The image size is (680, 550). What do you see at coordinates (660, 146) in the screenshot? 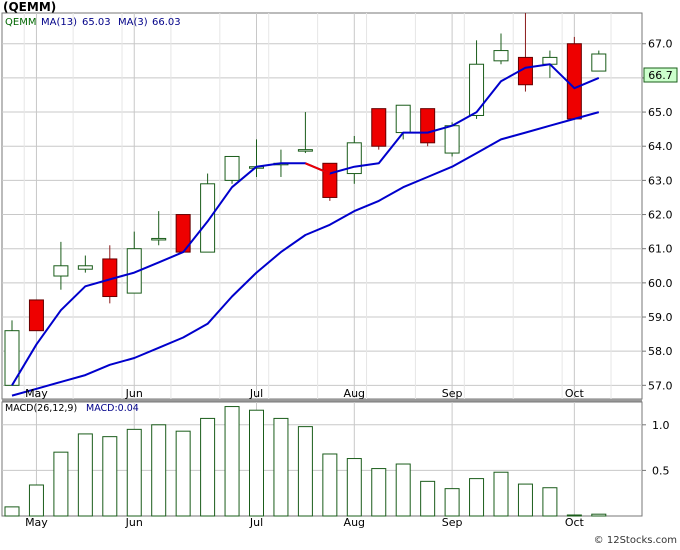
I see `price-tick-label: 64.0` at bounding box center [660, 146].